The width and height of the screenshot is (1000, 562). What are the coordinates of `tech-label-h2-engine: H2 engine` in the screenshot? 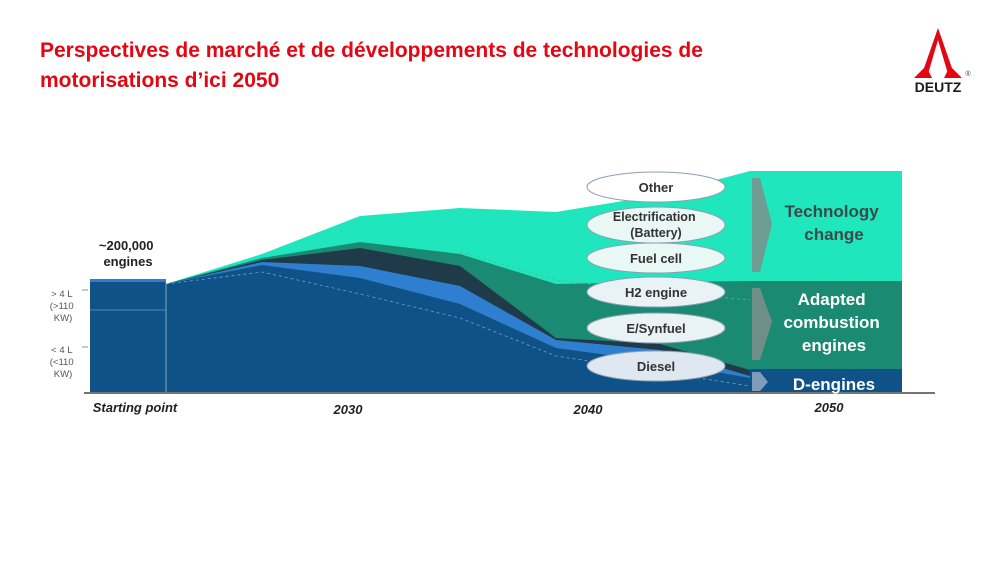 It's located at (656, 292).